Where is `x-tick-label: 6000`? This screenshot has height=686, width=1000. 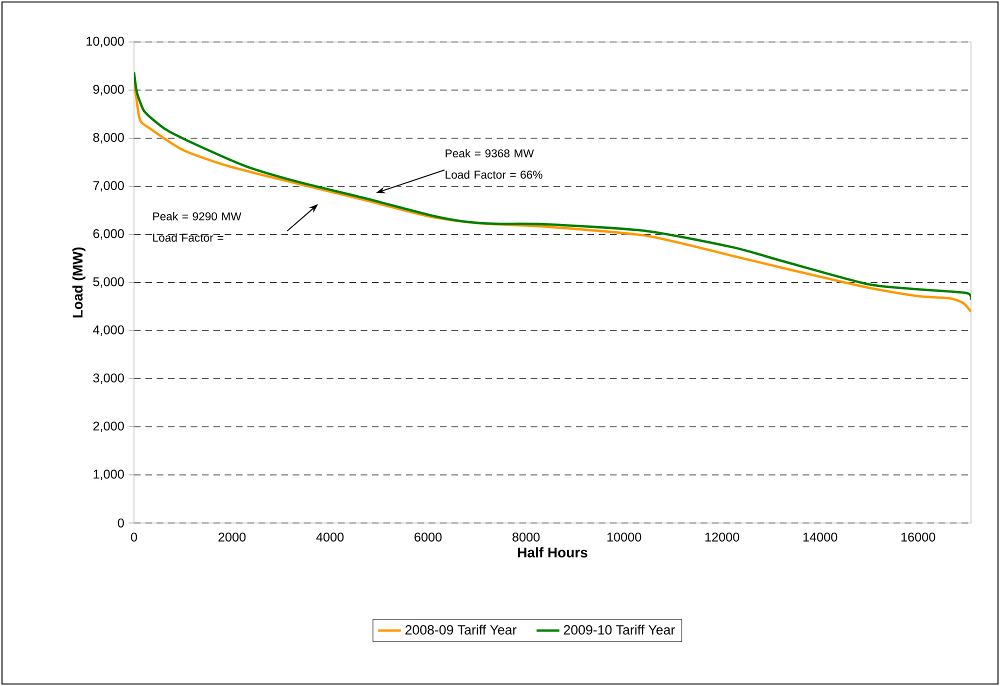 x-tick-label: 6000 is located at coordinates (428, 537).